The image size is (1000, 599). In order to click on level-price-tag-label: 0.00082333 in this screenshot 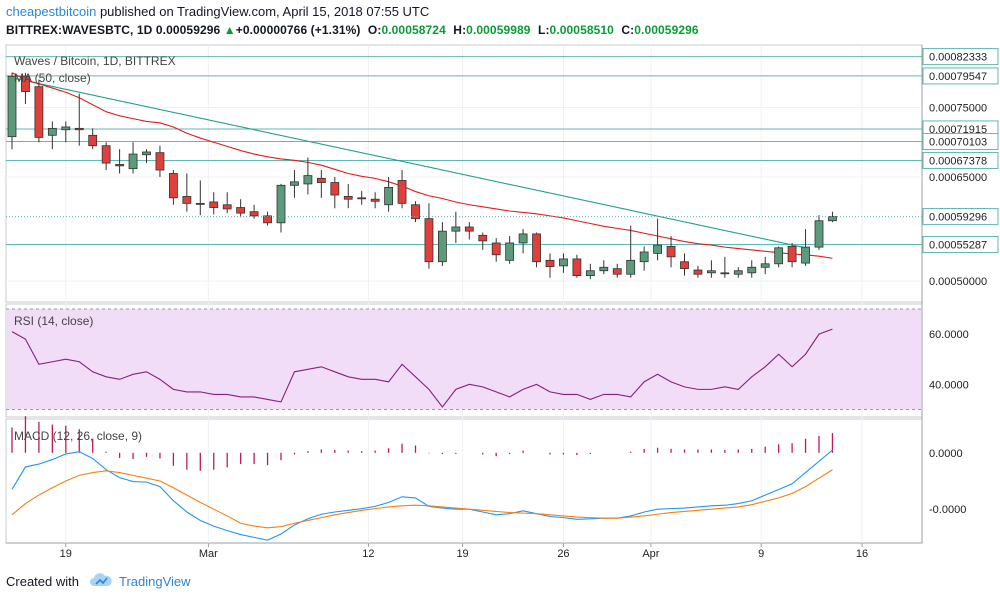, I will do `click(958, 58)`.